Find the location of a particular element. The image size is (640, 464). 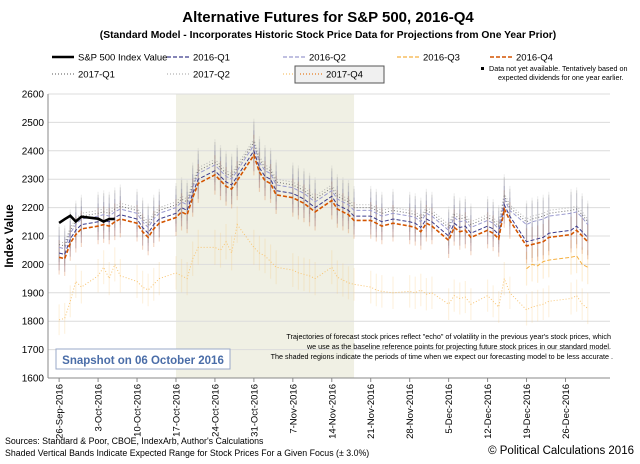

x-tick-label: 3-Oct-2016 is located at coordinates (99, 408).